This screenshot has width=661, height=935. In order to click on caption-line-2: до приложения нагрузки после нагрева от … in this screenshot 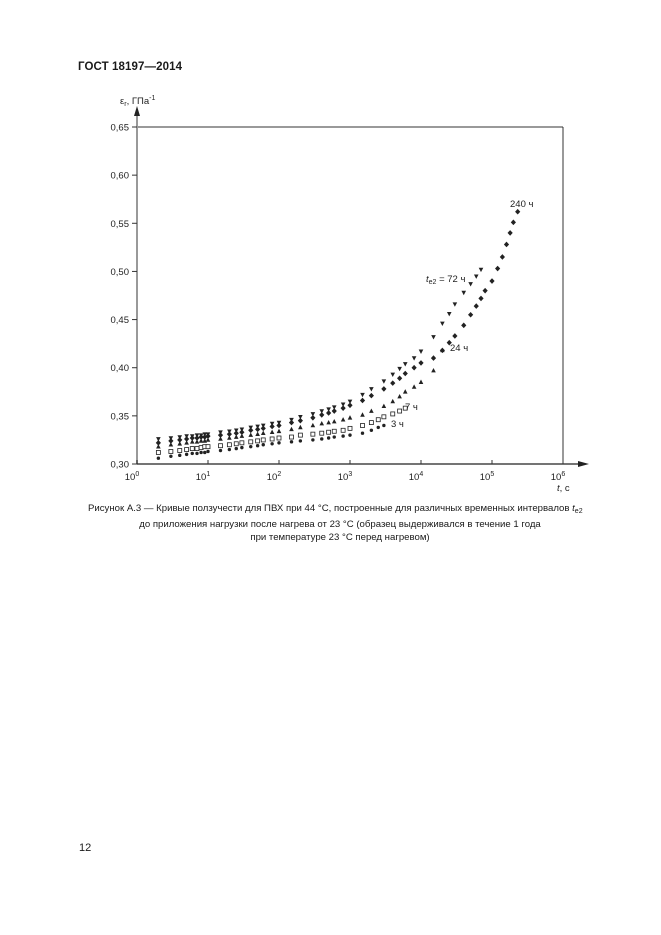, I will do `click(340, 524)`.